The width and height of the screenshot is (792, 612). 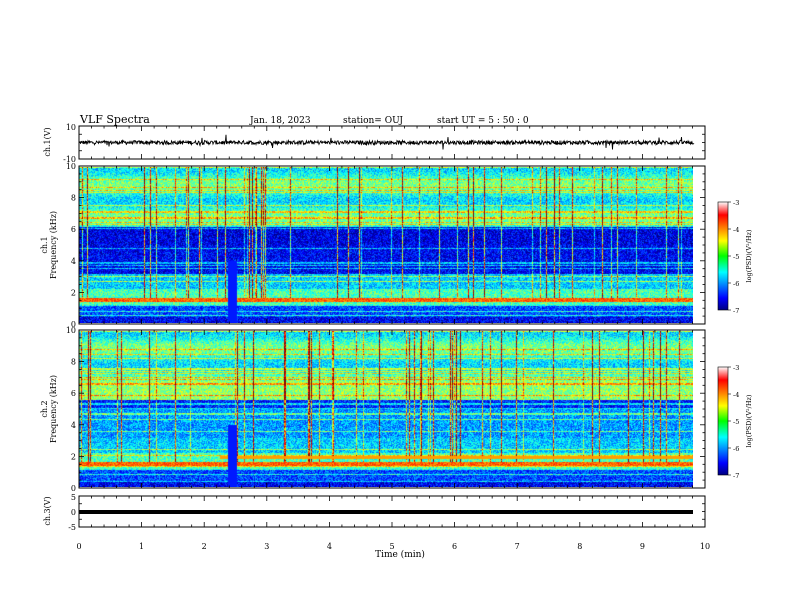 I want to click on ch2-colorbar-label: log(PSD)(V²/Hz), so click(x=749, y=420).